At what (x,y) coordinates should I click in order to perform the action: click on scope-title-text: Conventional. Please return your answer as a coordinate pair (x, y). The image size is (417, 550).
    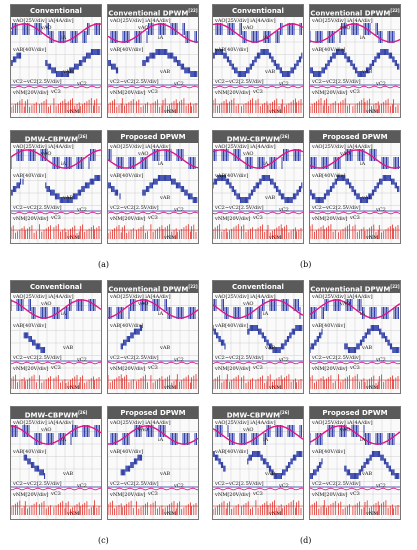
    Looking at the image, I should click on (258, 11).